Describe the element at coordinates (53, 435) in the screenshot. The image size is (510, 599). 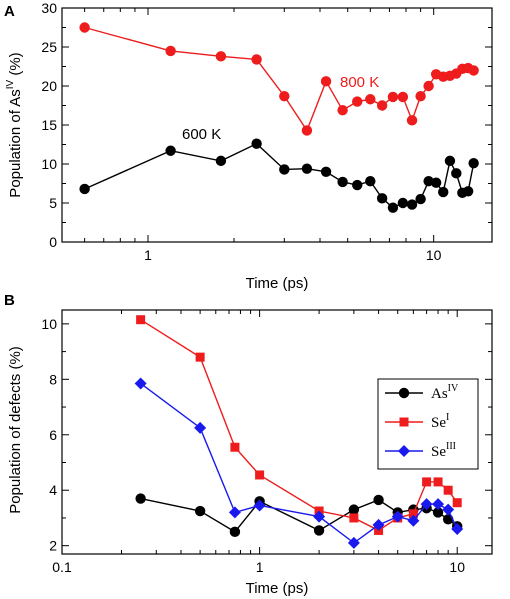
I see `y-tick-label: 6` at that location.